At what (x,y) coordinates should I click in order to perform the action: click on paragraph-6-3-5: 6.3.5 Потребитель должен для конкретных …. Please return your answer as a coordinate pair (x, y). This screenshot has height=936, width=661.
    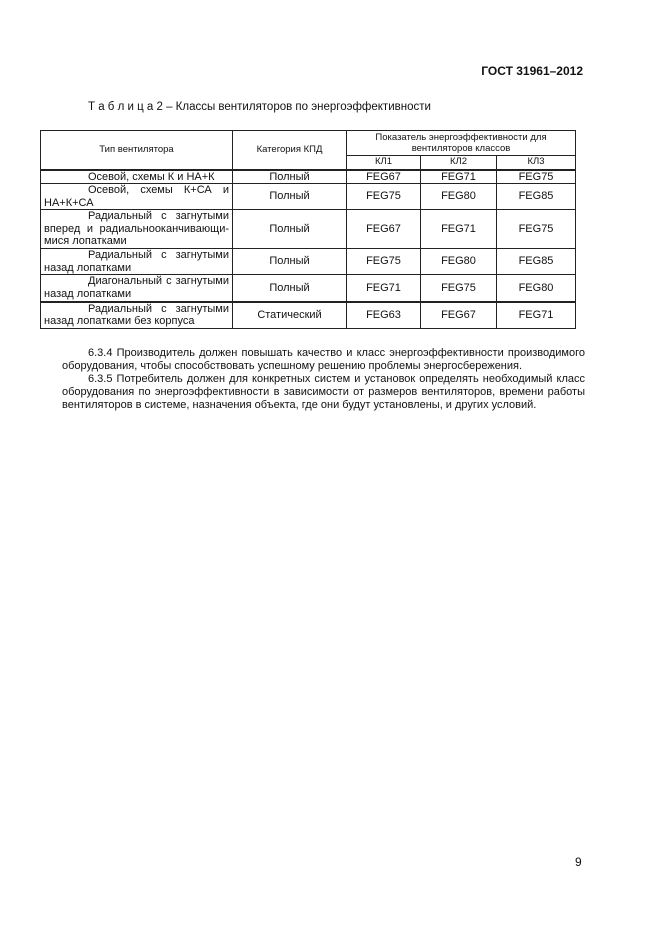
    Looking at the image, I should click on (323, 392).